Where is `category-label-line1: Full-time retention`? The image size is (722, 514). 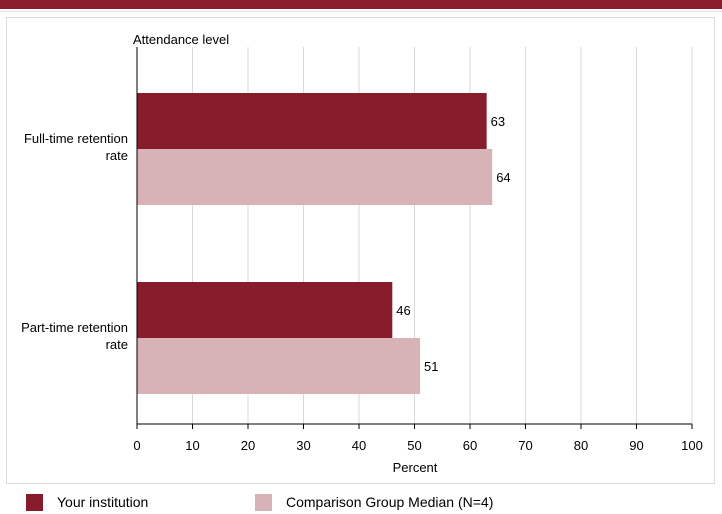
category-label-line1: Full-time retention is located at coordinates (76, 138).